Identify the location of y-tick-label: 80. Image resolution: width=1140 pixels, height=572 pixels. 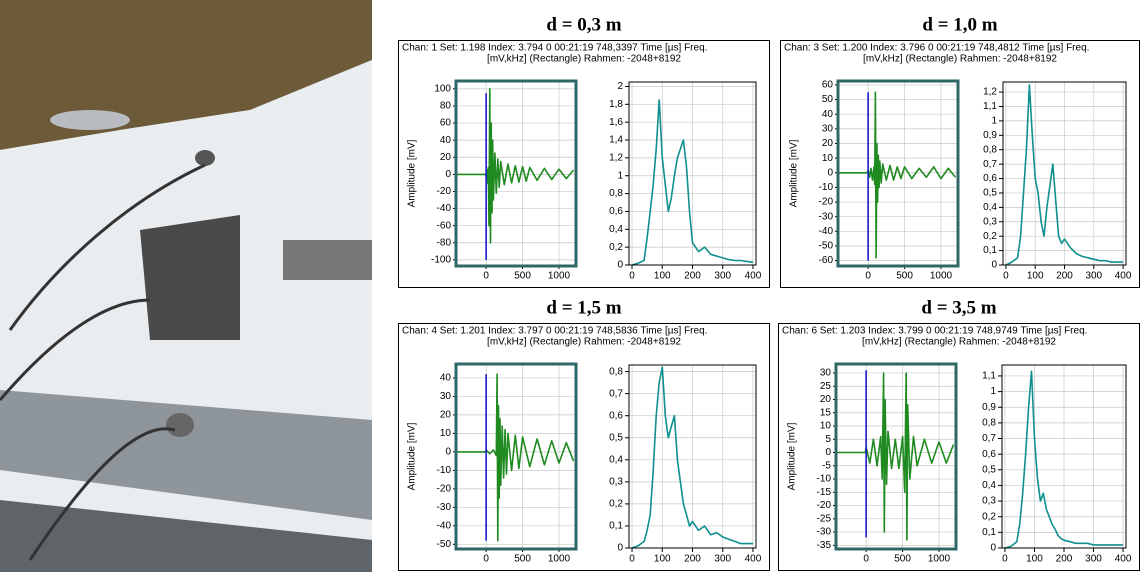
(446, 106).